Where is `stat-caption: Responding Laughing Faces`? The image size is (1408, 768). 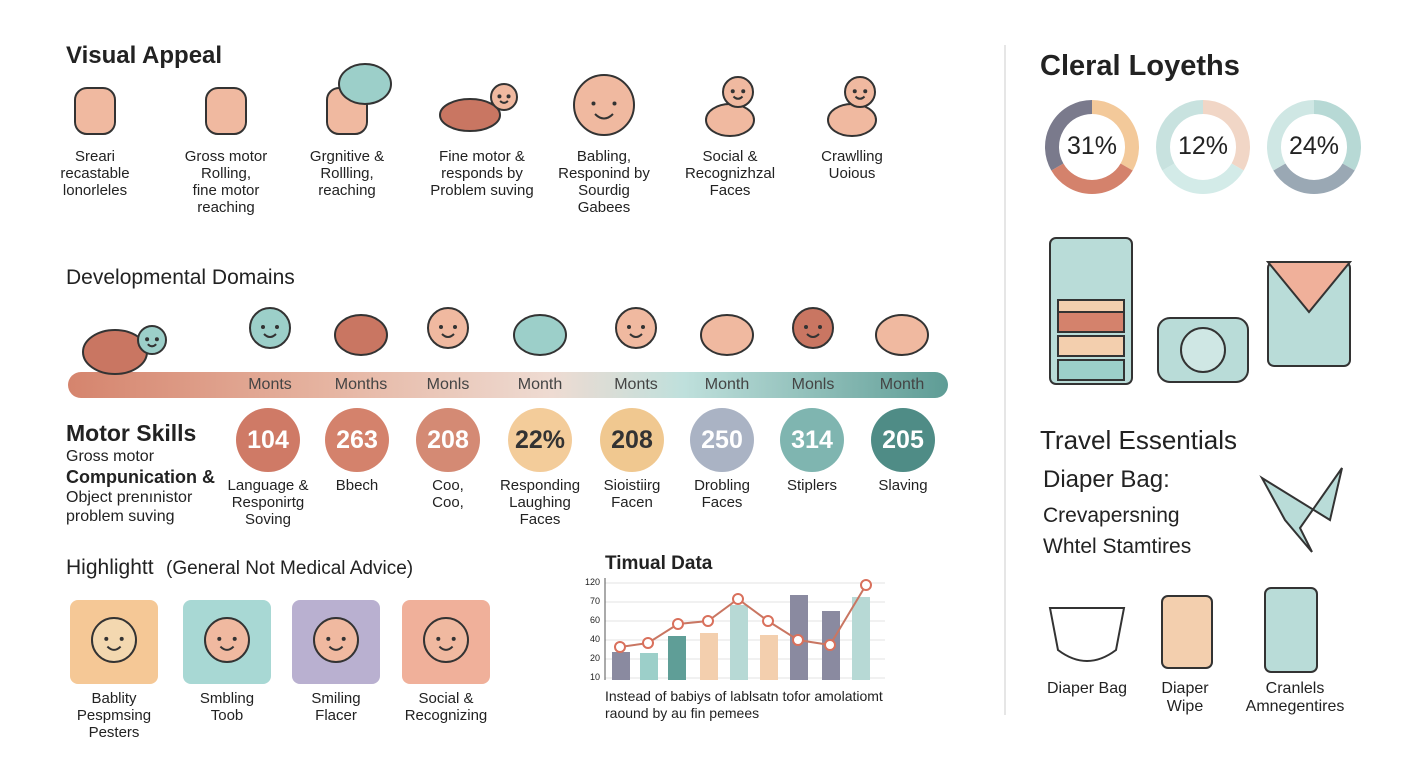
stat-caption: Responding Laughing Faces is located at coordinates (540, 502).